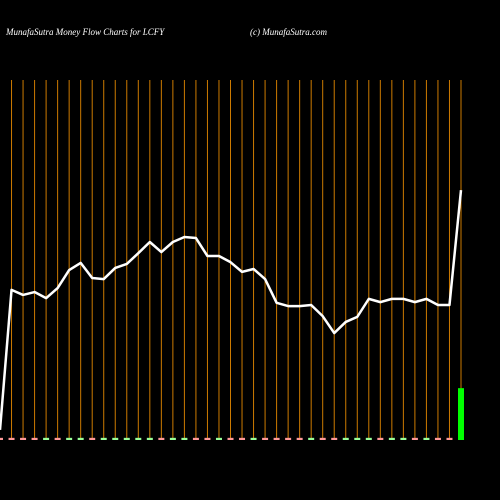  What do you see at coordinates (288, 32) in the screenshot?
I see `chart-subtitle: (c) MunafaSutra.com` at bounding box center [288, 32].